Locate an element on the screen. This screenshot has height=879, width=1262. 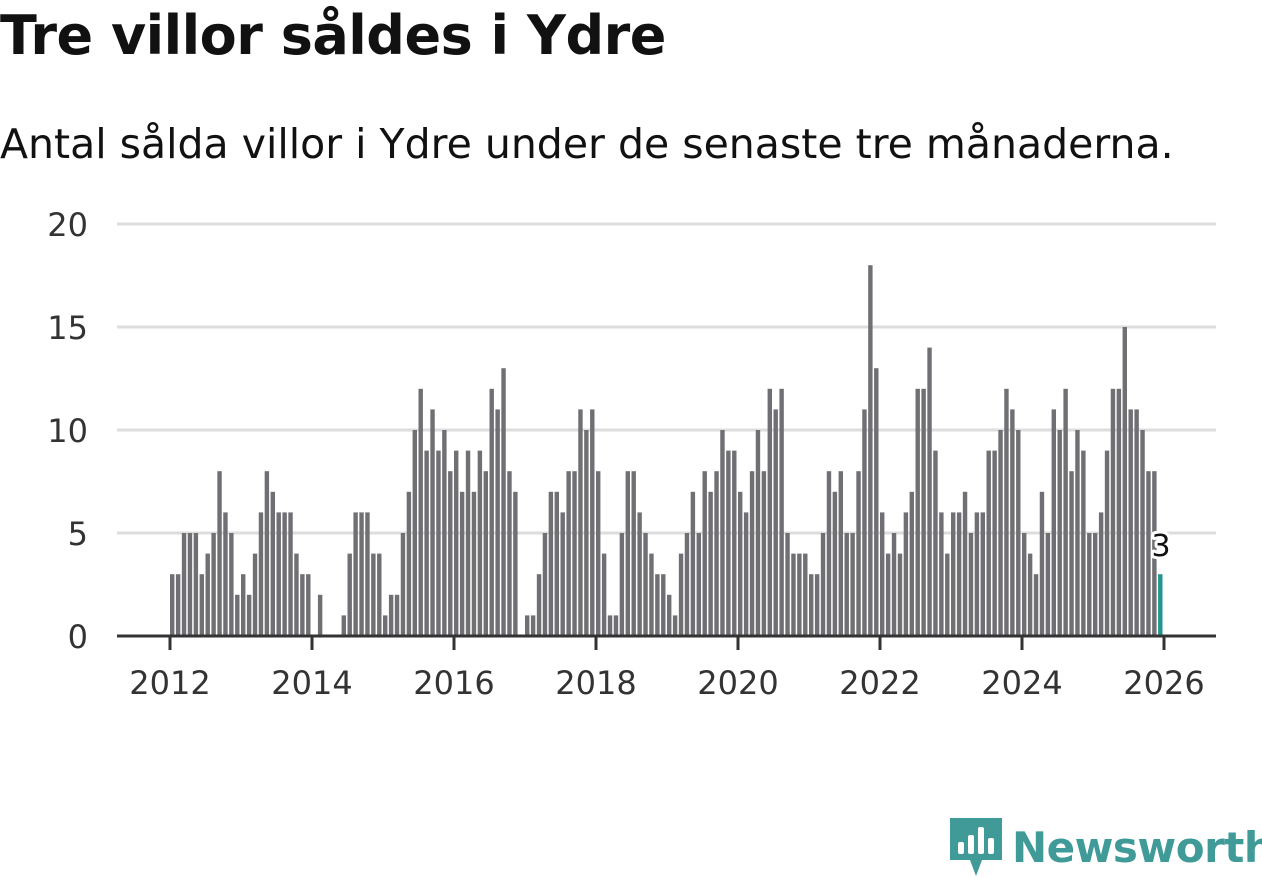
highlight-value-label: 3 is located at coordinates (1160, 546).